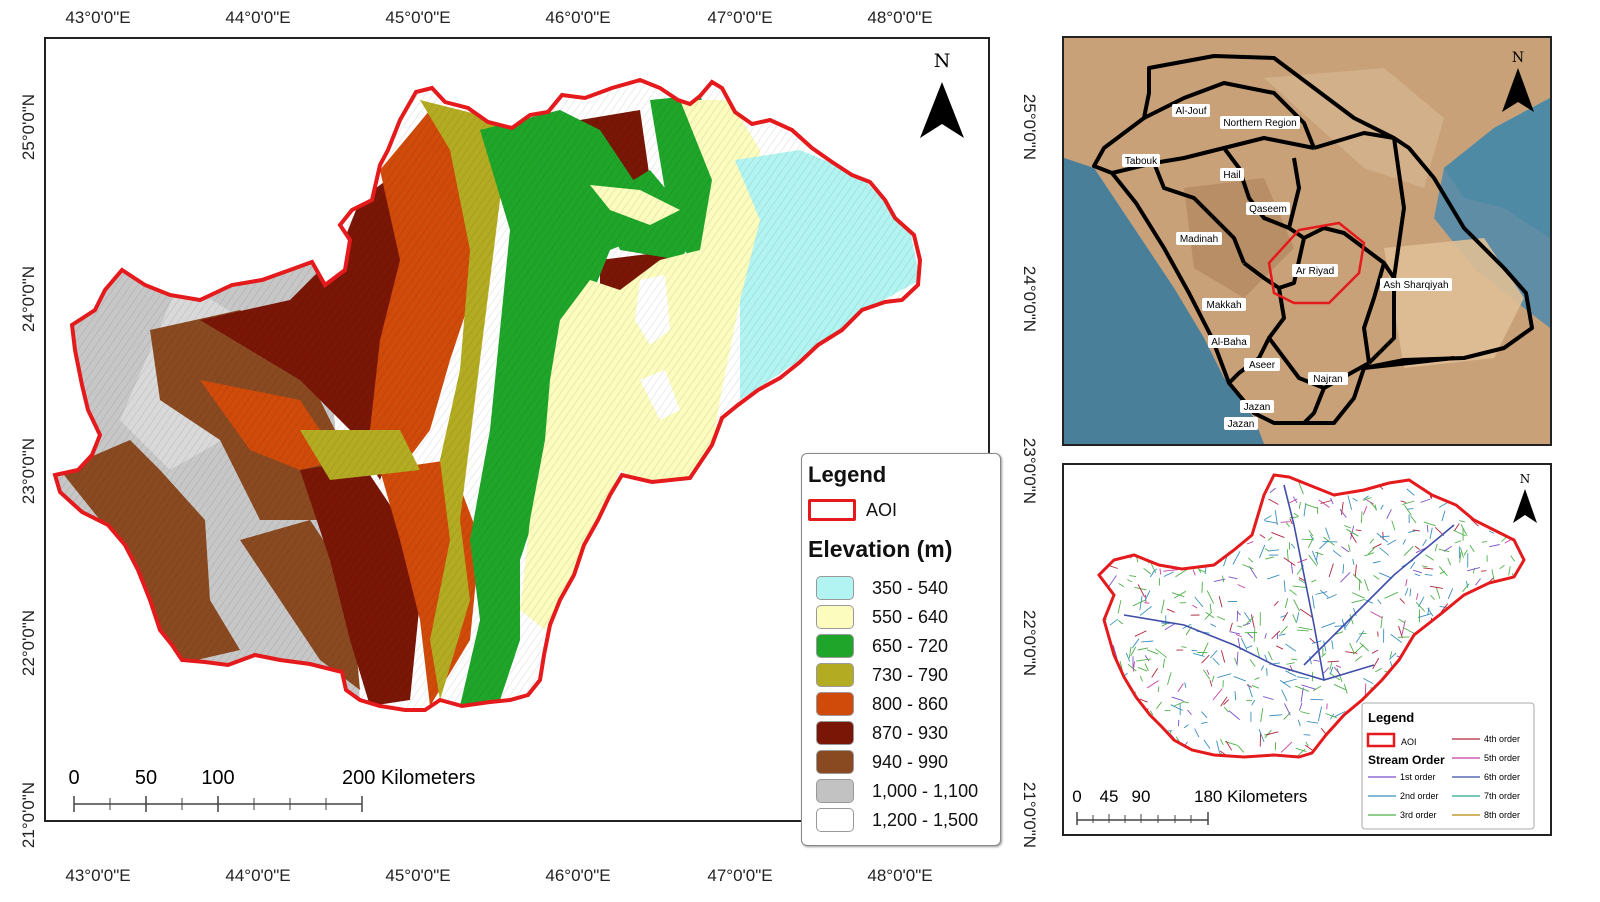 This screenshot has width=1600, height=902. What do you see at coordinates (1190, 111) in the screenshot?
I see `svg-text: Al-Jouf` at bounding box center [1190, 111].